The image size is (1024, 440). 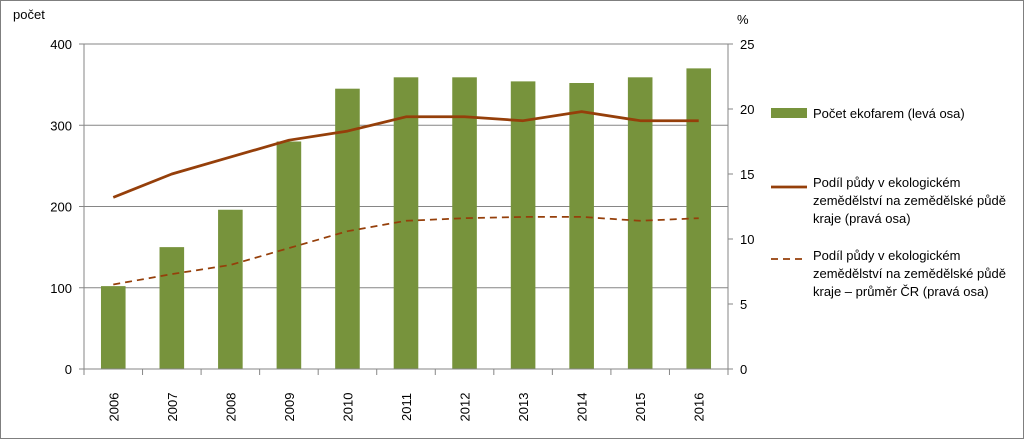 I want to click on left-tick-label: 400, so click(x=61, y=44).